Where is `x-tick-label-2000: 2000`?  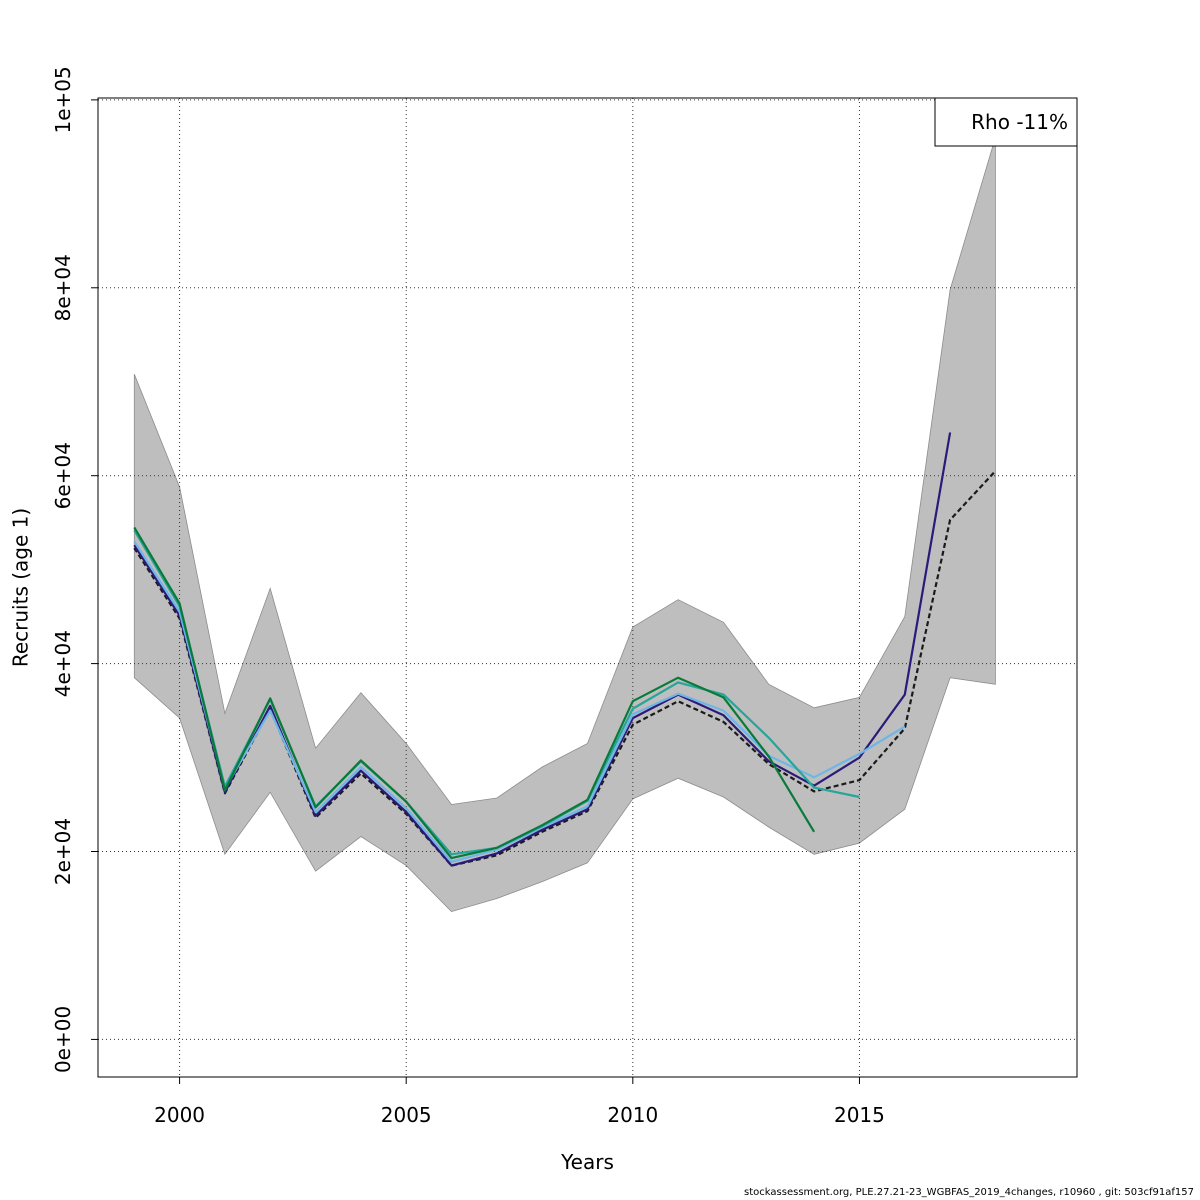 x-tick-label-2000: 2000 is located at coordinates (179, 1115).